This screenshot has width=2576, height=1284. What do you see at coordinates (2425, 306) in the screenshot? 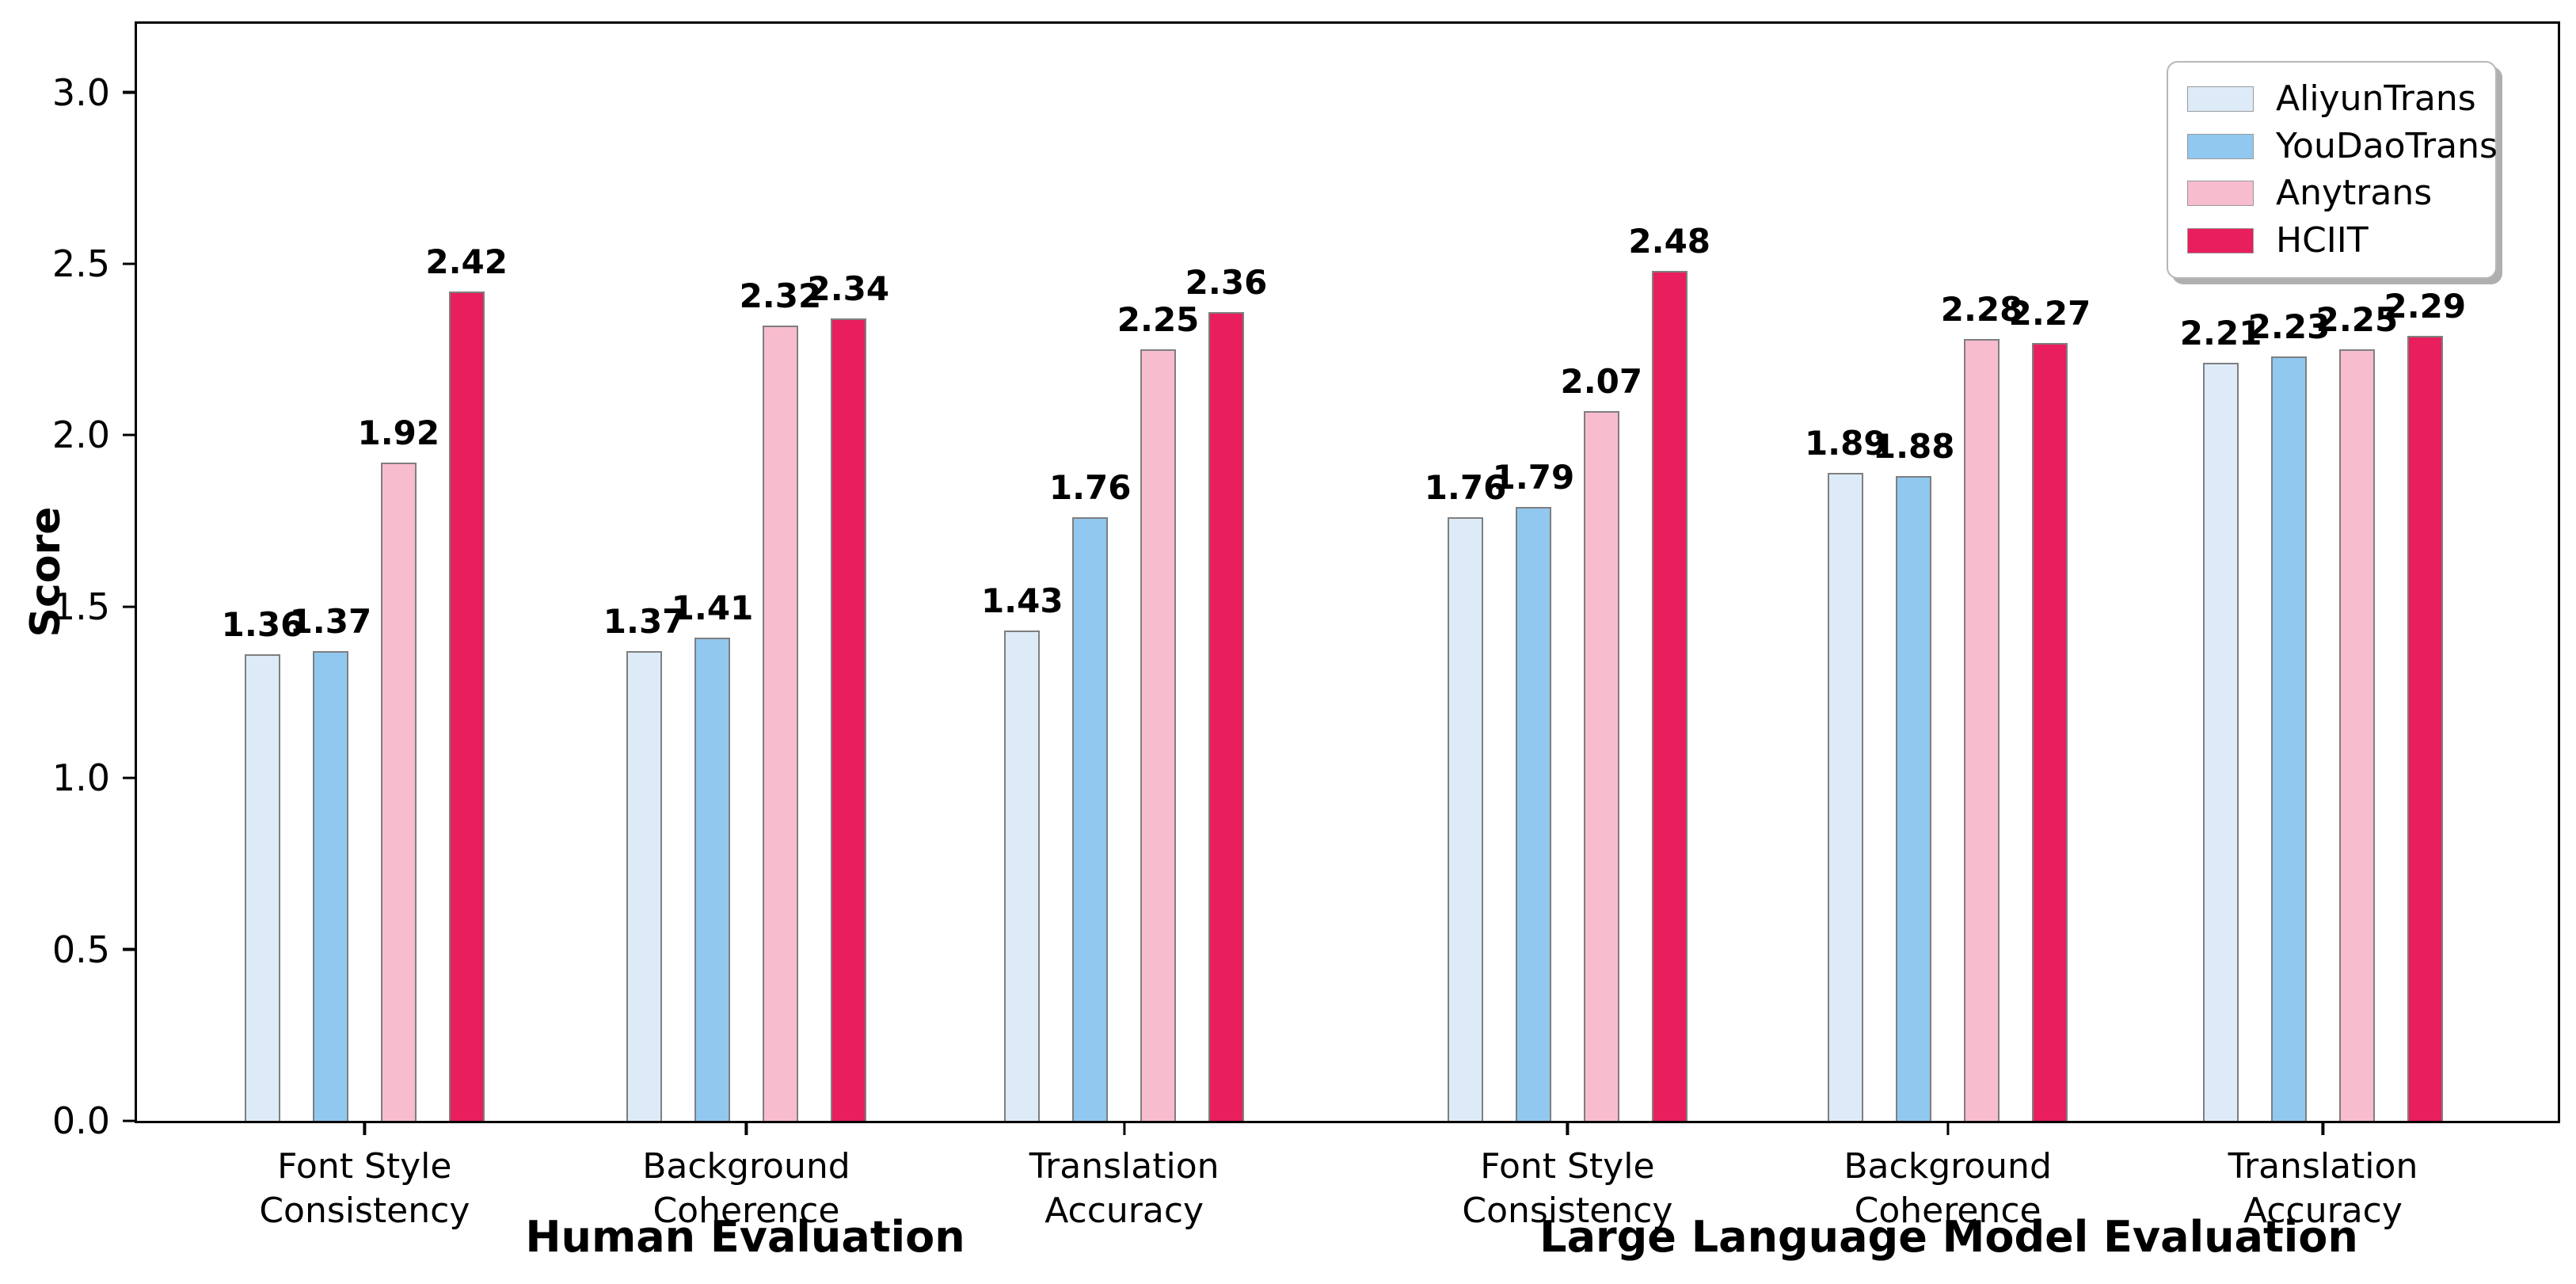
I see `bar-value-label: 2.29` at bounding box center [2425, 306].